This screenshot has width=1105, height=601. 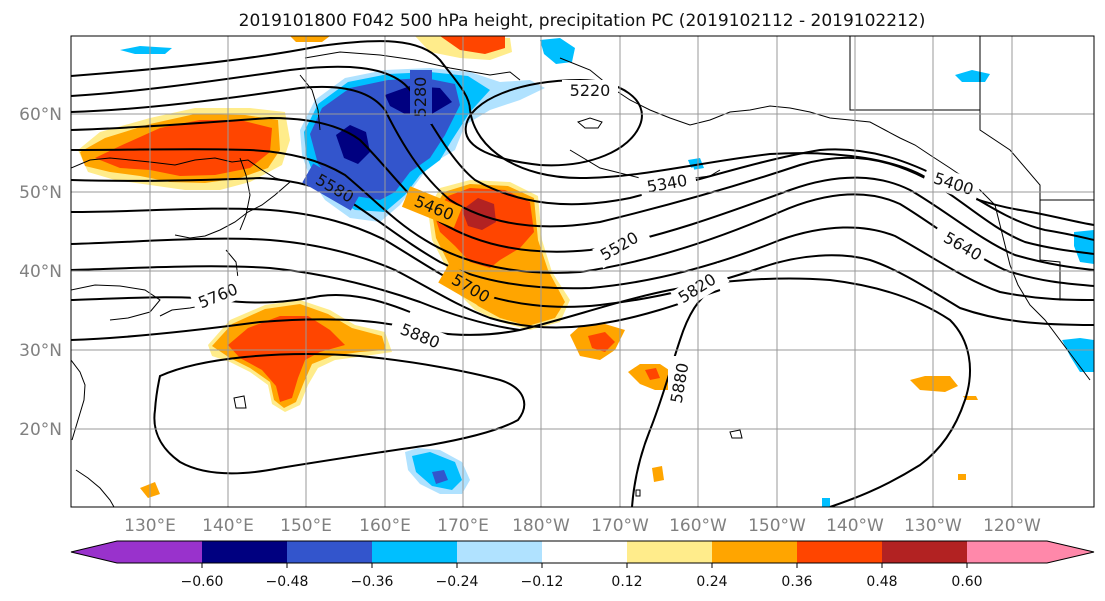 What do you see at coordinates (777, 526) in the screenshot?
I see `lon-label: 150°W` at bounding box center [777, 526].